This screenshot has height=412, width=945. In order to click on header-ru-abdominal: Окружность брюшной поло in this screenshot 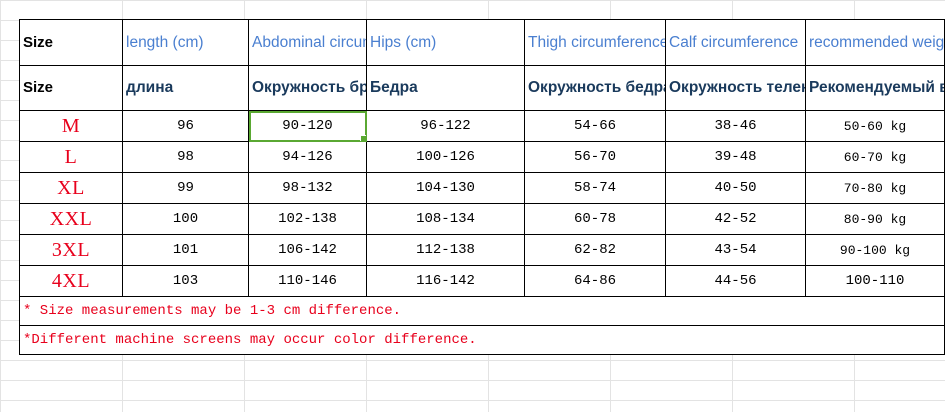, I will do `click(307, 88)`.